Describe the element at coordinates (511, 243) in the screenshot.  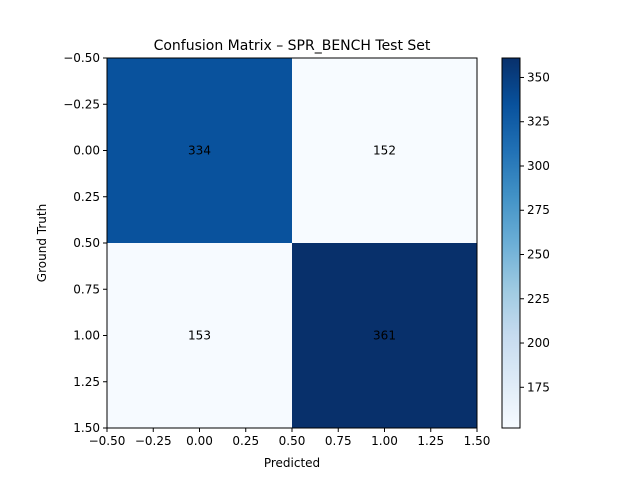
I see `colorbar` at that location.